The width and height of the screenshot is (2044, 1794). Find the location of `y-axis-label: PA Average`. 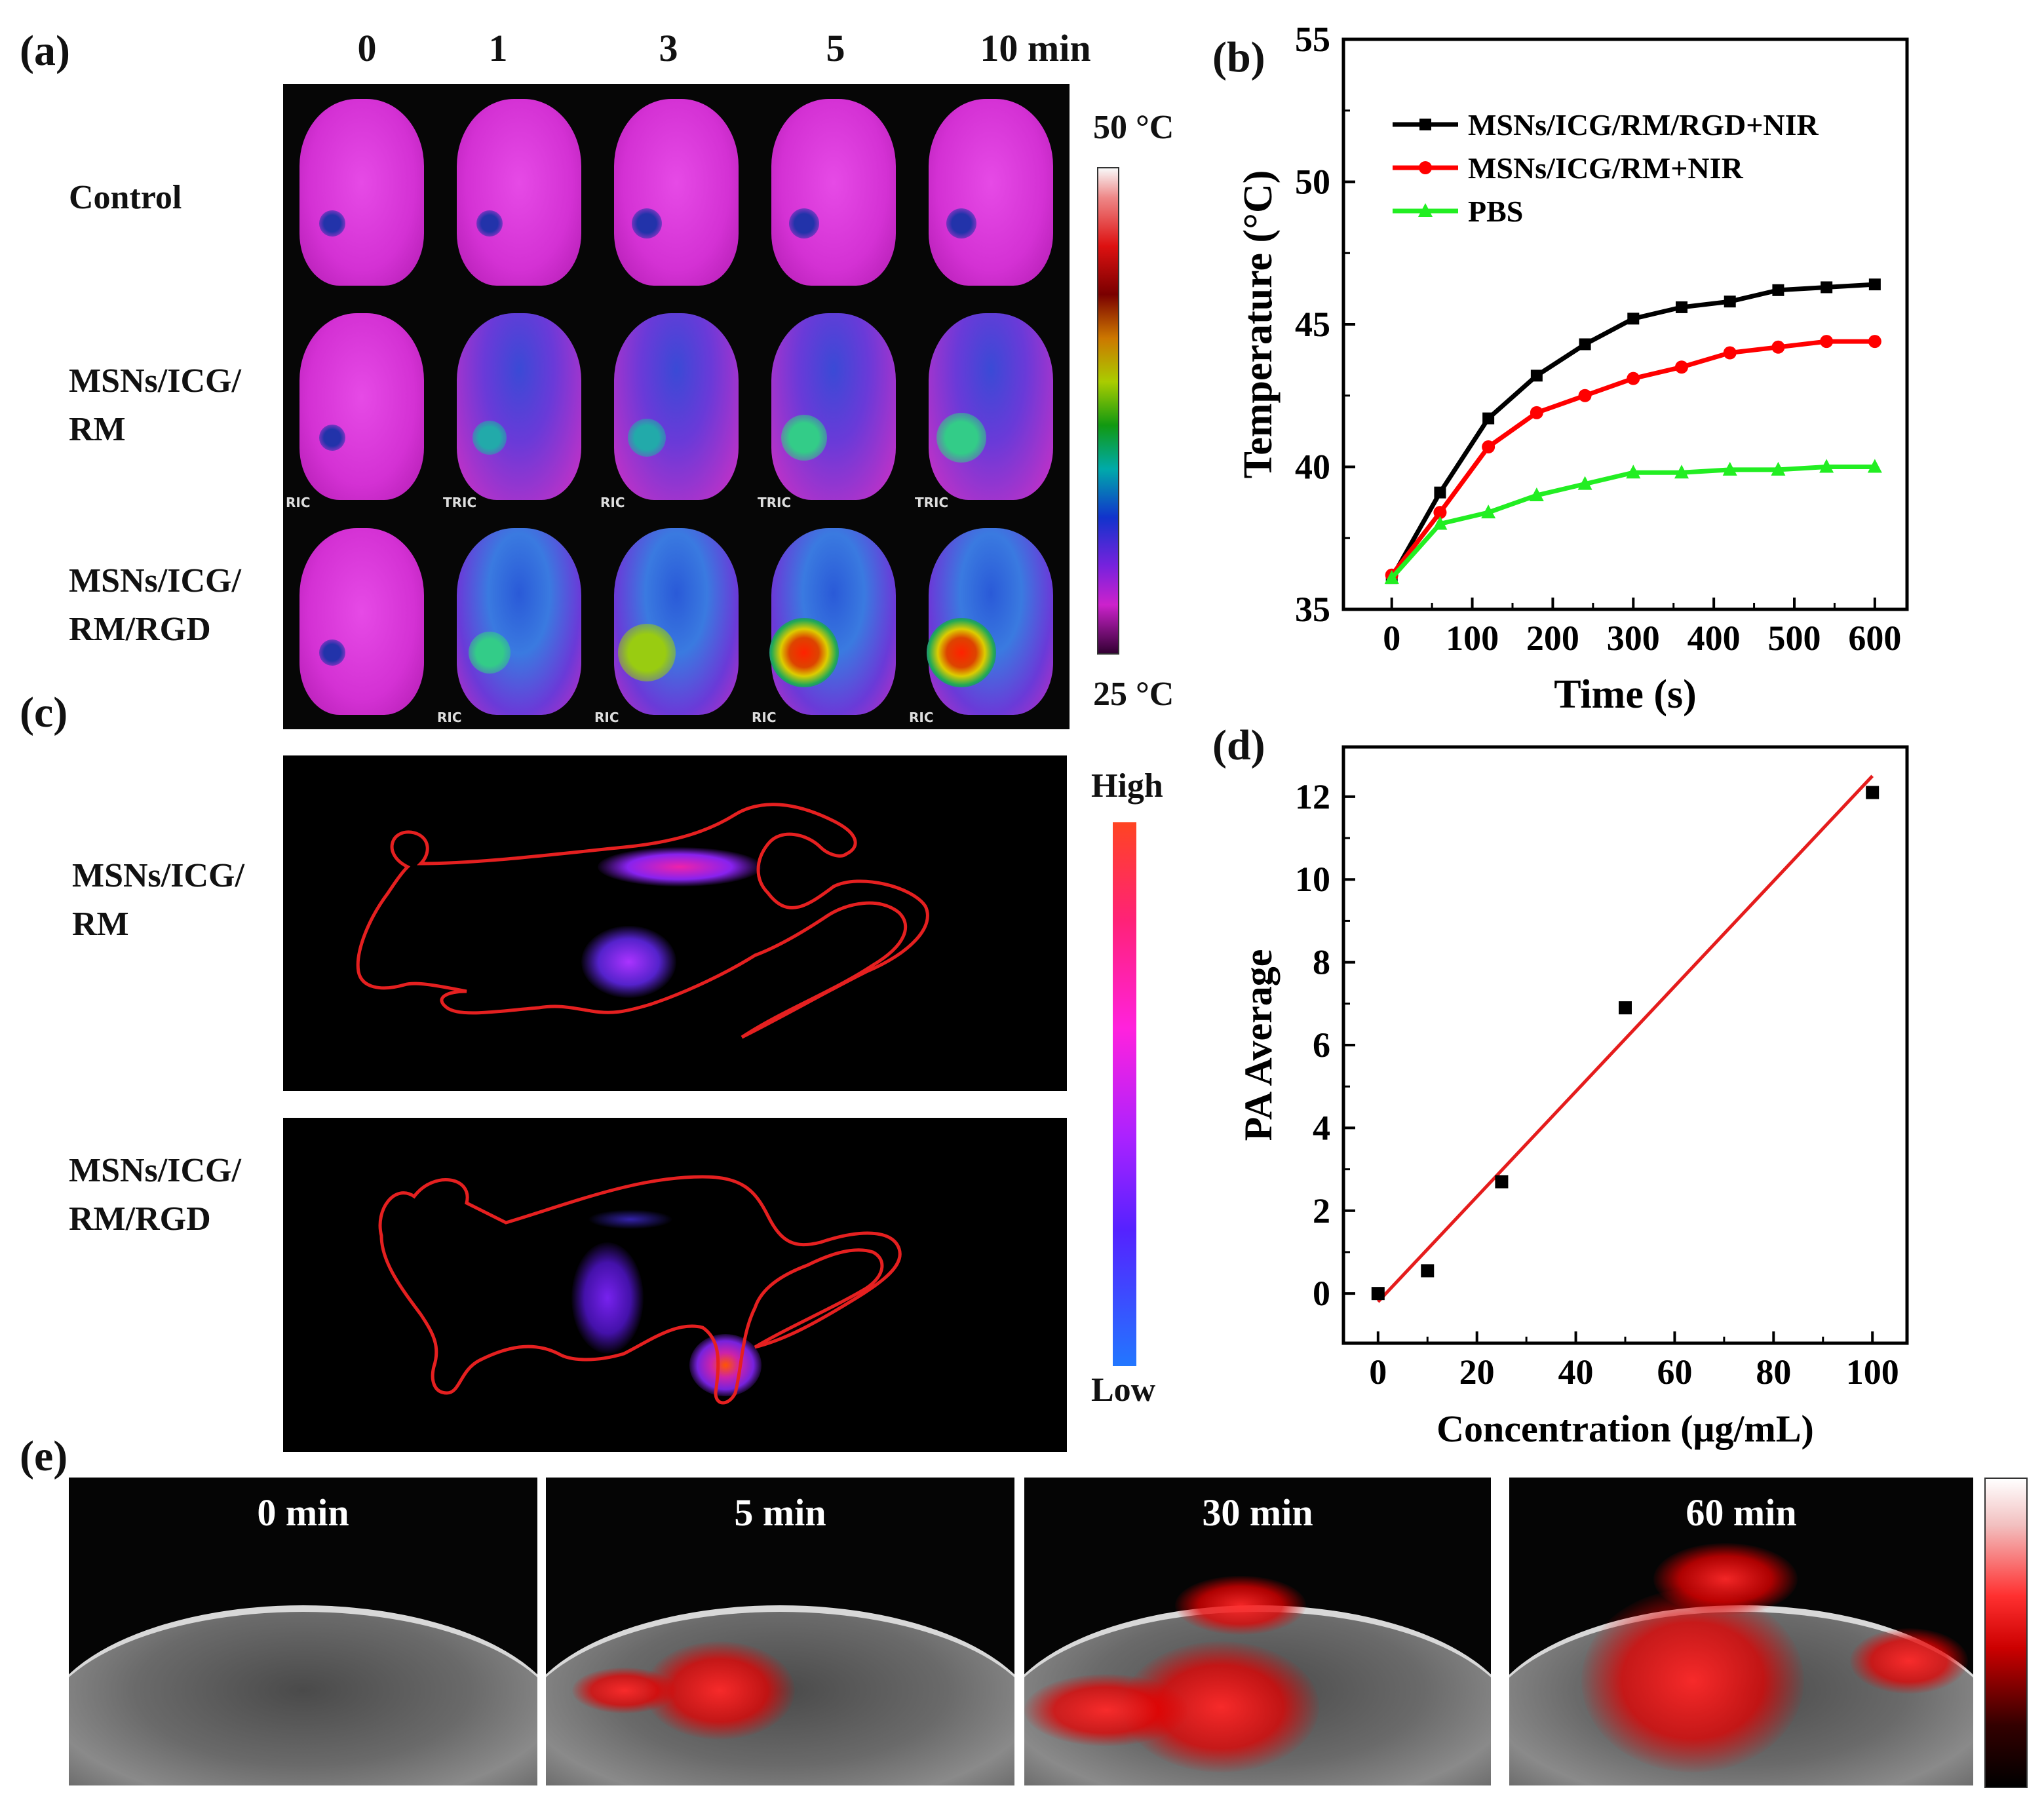

y-axis-label: PA Average is located at coordinates (1258, 1045).